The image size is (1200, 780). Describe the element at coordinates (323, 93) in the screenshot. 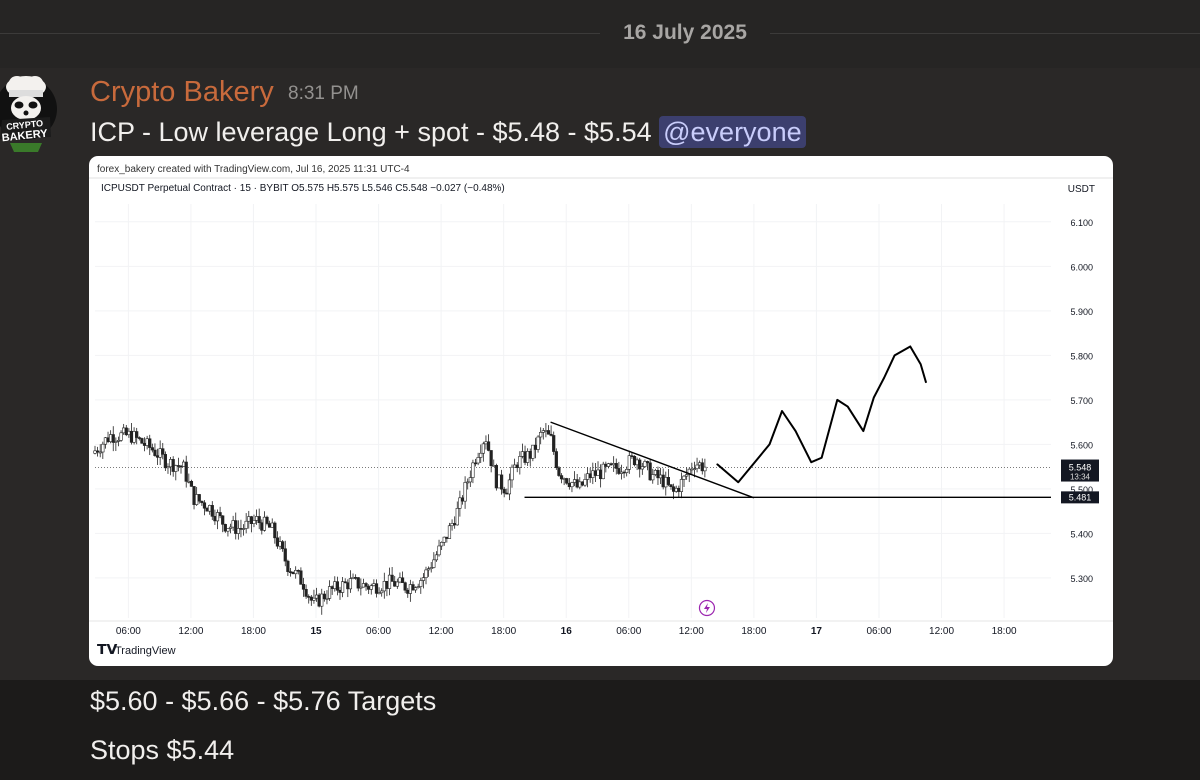

I see `message-timestamp: 8:31 PM` at that location.